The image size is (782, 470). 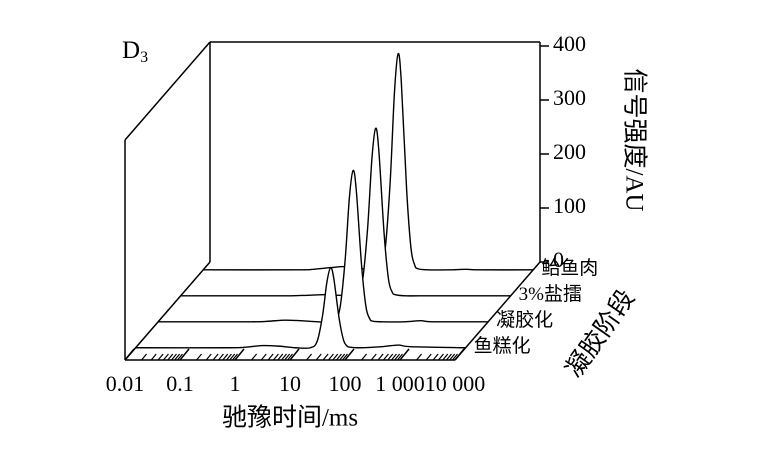 What do you see at coordinates (167, 311) in the screenshot?
I see `floor-left-edge` at bounding box center [167, 311].